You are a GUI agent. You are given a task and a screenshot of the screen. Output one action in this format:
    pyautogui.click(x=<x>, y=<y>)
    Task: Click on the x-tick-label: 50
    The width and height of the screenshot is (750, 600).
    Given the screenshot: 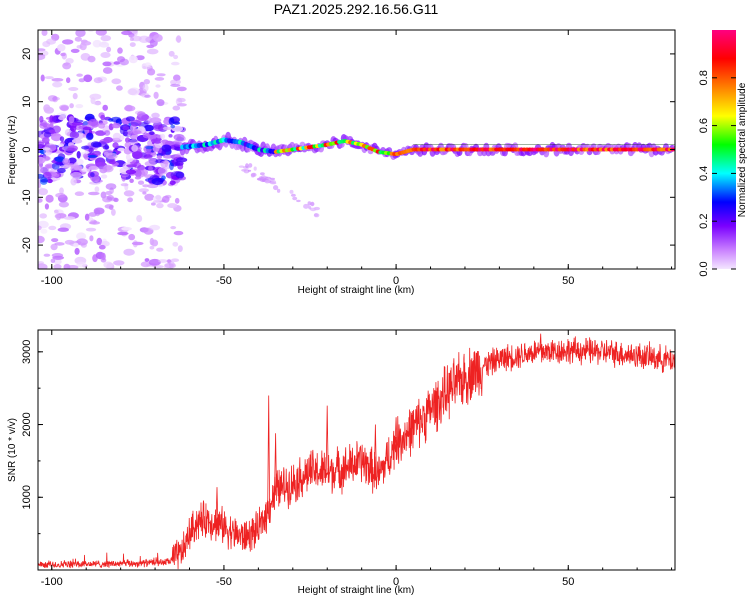 What is the action you would take?
    pyautogui.click(x=568, y=582)
    